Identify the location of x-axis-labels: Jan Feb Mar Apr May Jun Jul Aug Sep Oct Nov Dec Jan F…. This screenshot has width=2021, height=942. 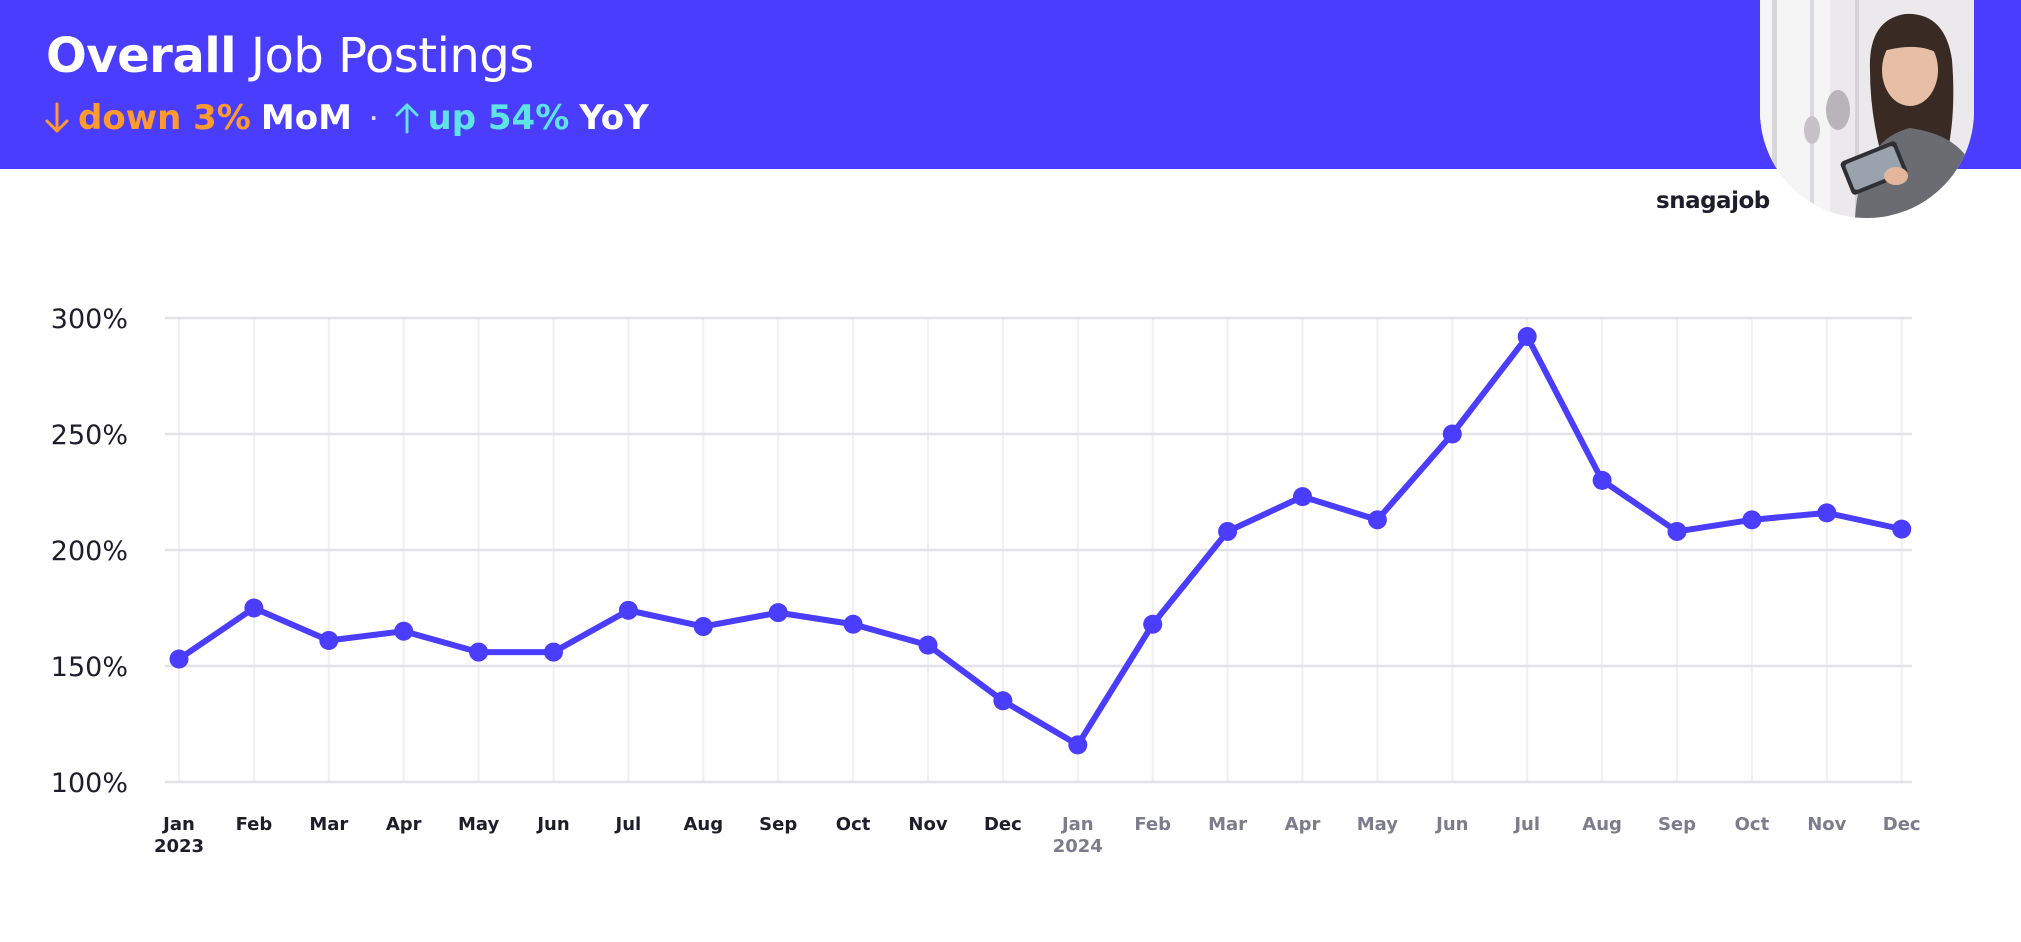
(1037, 835).